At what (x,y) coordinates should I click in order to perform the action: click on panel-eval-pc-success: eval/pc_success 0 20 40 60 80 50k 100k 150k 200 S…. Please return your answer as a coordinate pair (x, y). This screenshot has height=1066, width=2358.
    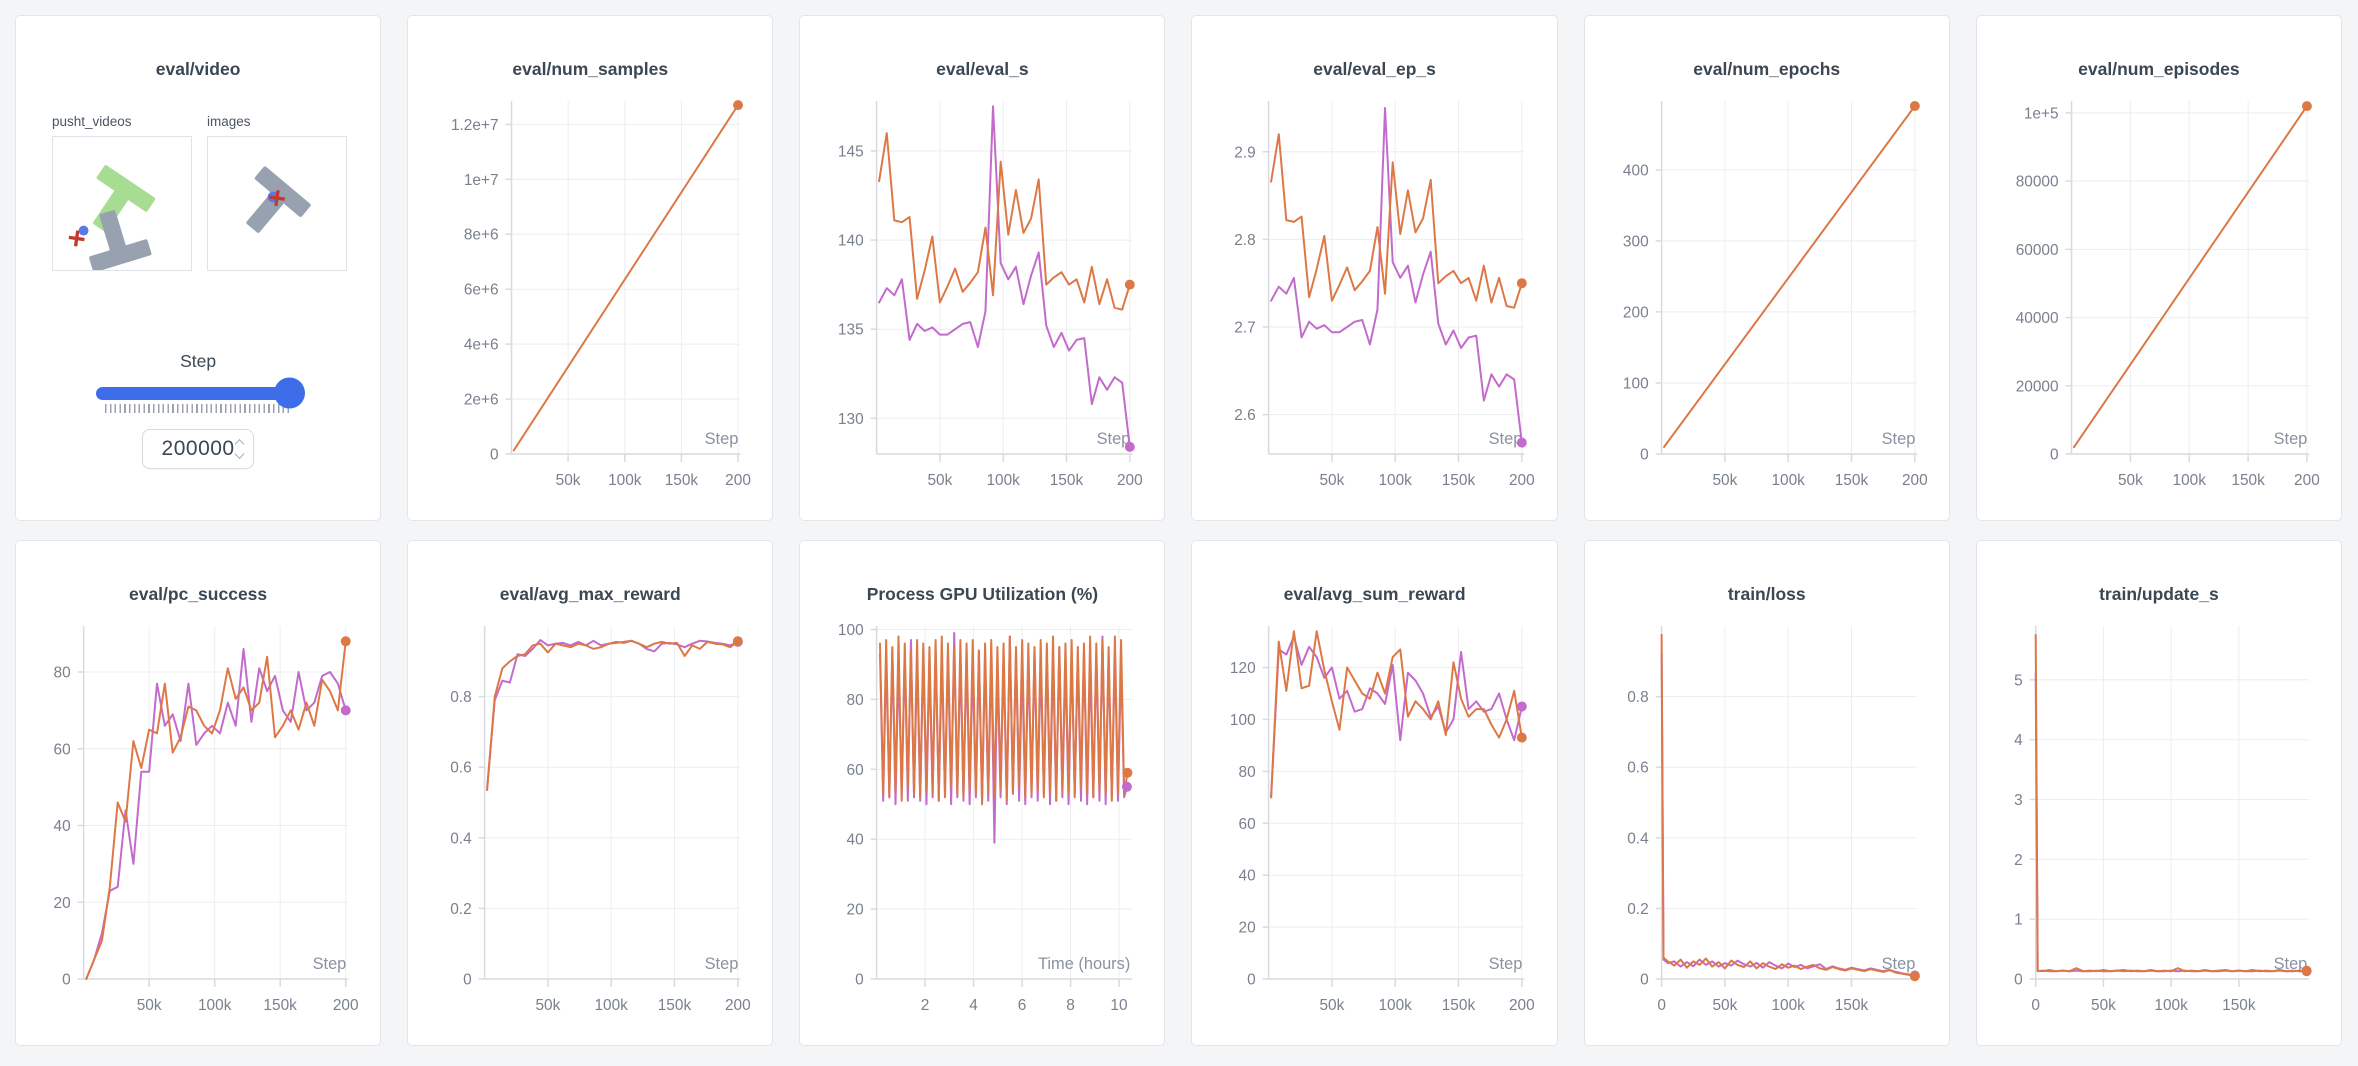
    Looking at the image, I should click on (198, 793).